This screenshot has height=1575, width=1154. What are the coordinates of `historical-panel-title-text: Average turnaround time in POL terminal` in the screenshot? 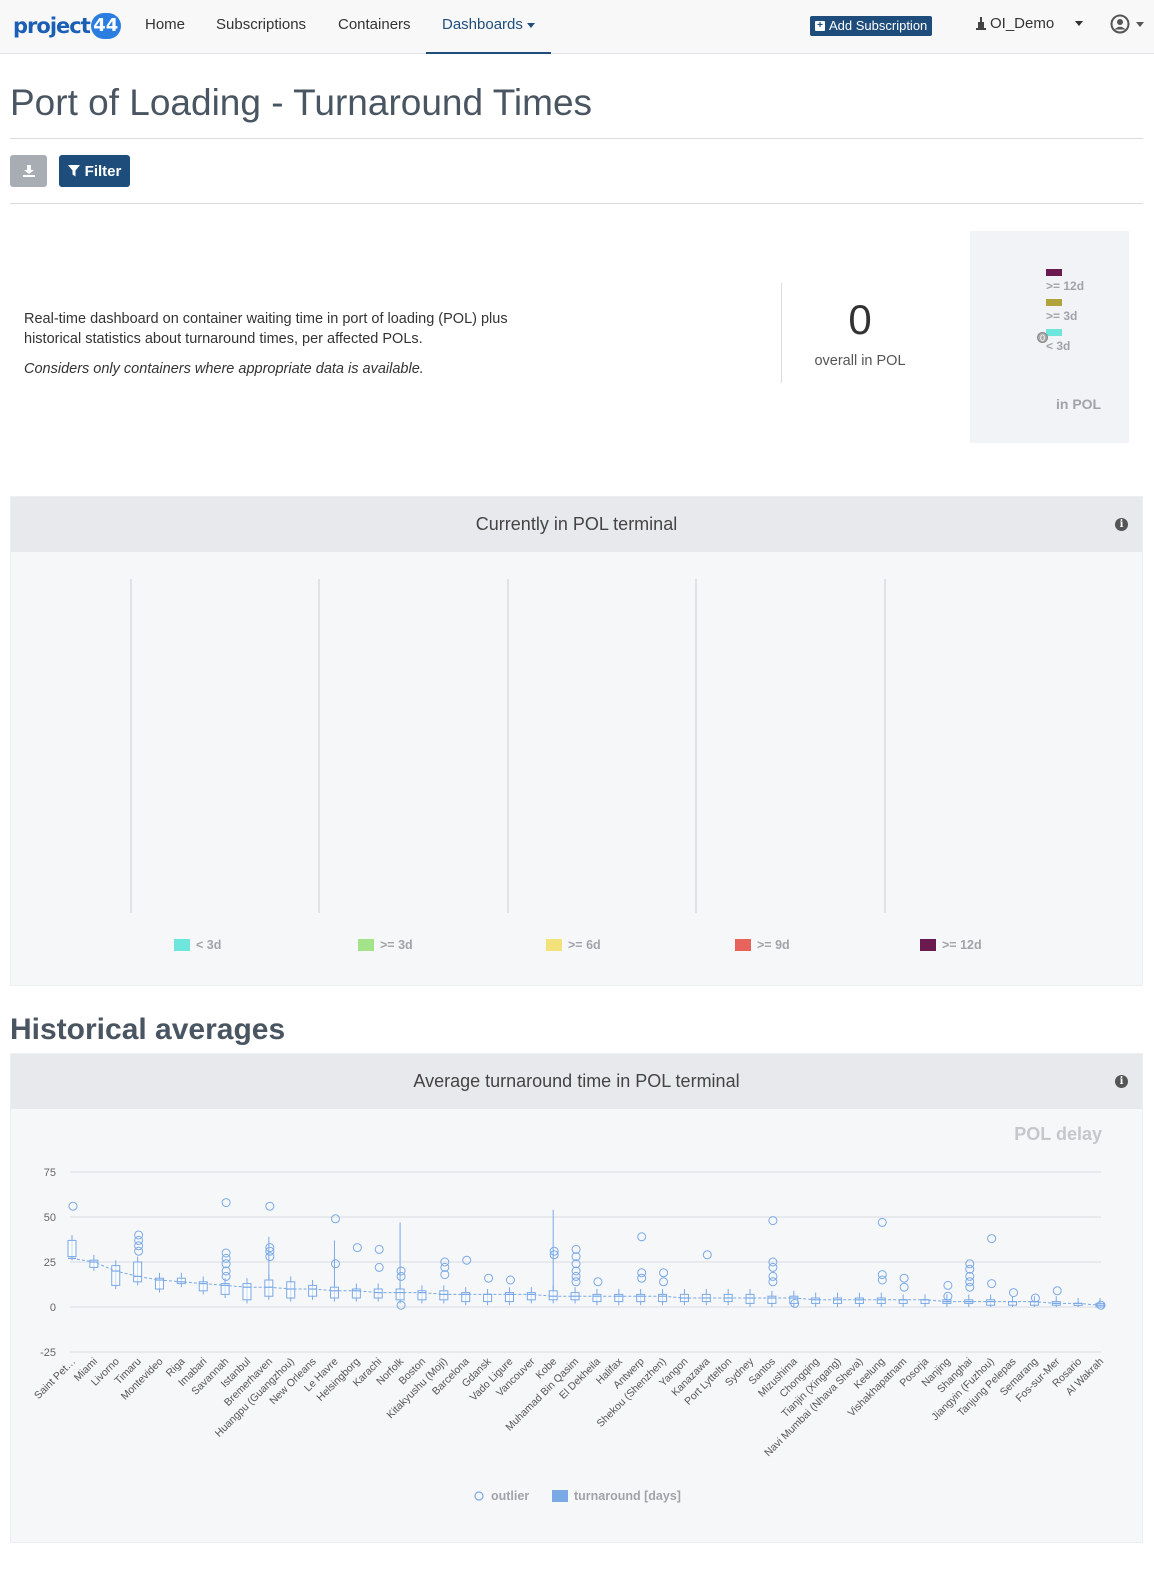 It's located at (576, 1081).